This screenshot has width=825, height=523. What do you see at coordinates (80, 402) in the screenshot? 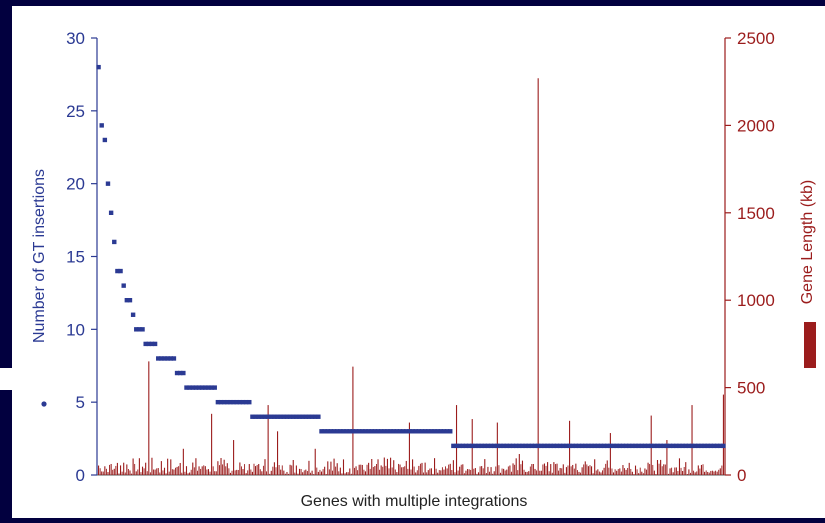
I see `left-tick-label: 5` at bounding box center [80, 402].